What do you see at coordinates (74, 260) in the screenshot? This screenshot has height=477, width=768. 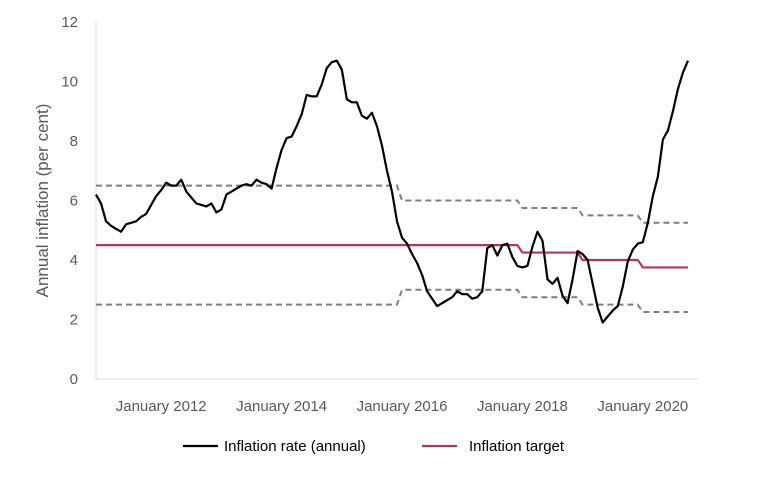 I see `y-tick-label: 4` at bounding box center [74, 260].